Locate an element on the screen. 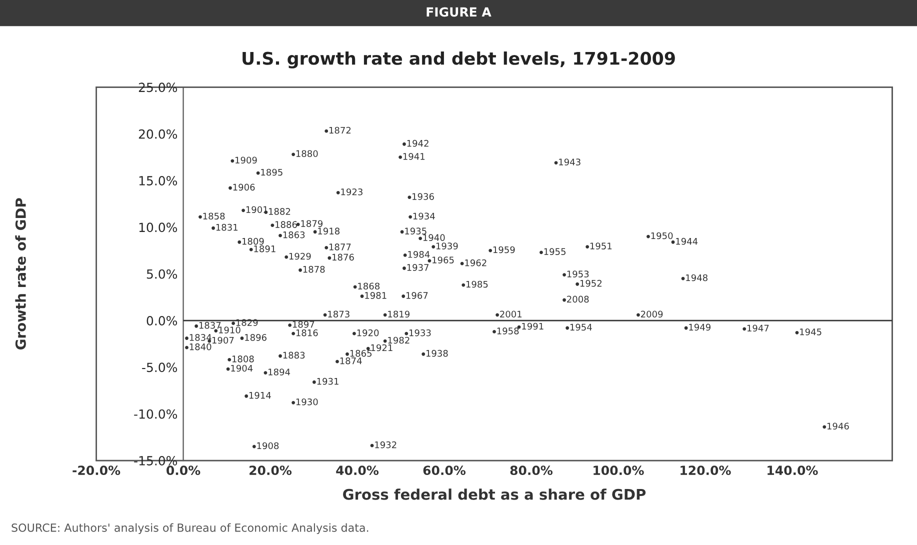 The height and width of the screenshot is (545, 917). y-tick-label: 15.0% is located at coordinates (158, 181).